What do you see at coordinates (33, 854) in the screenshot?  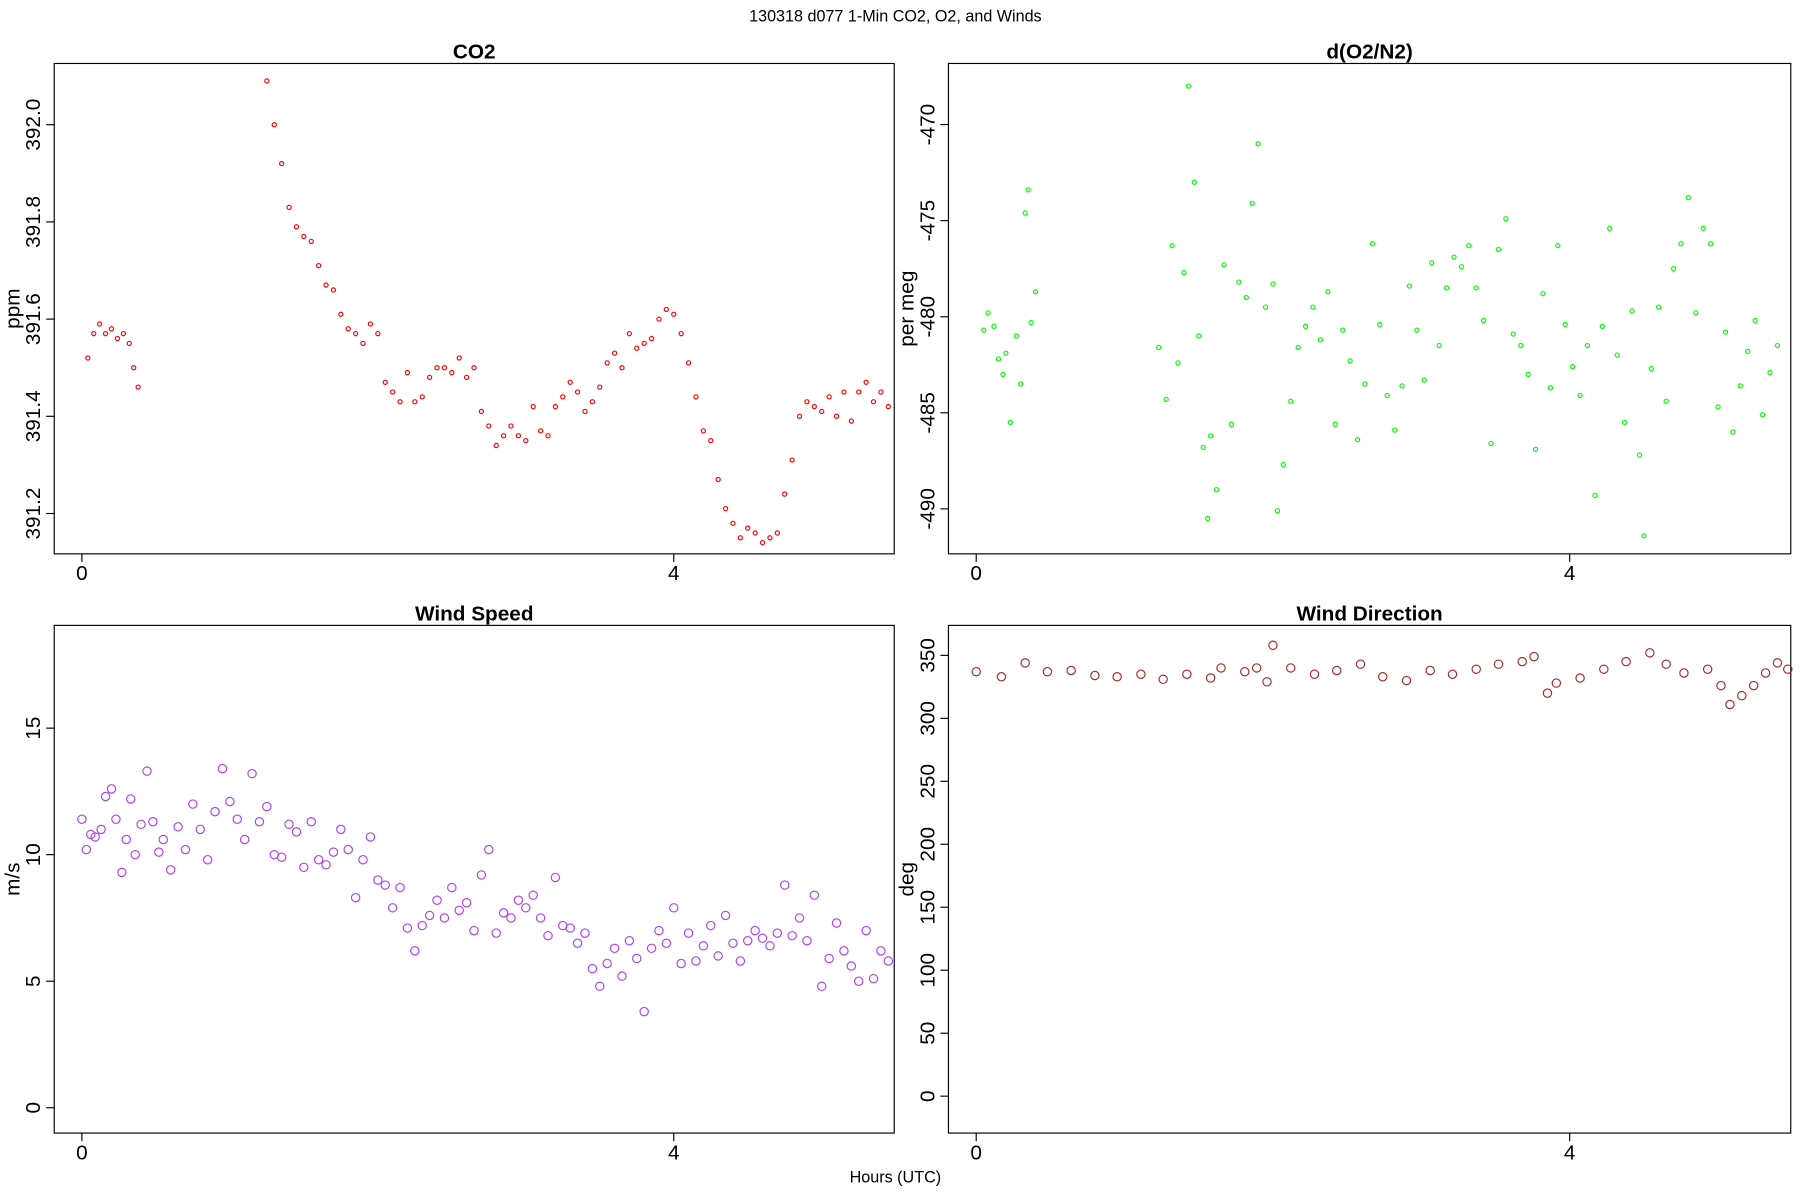 I see `y-tick-label: 10` at bounding box center [33, 854].